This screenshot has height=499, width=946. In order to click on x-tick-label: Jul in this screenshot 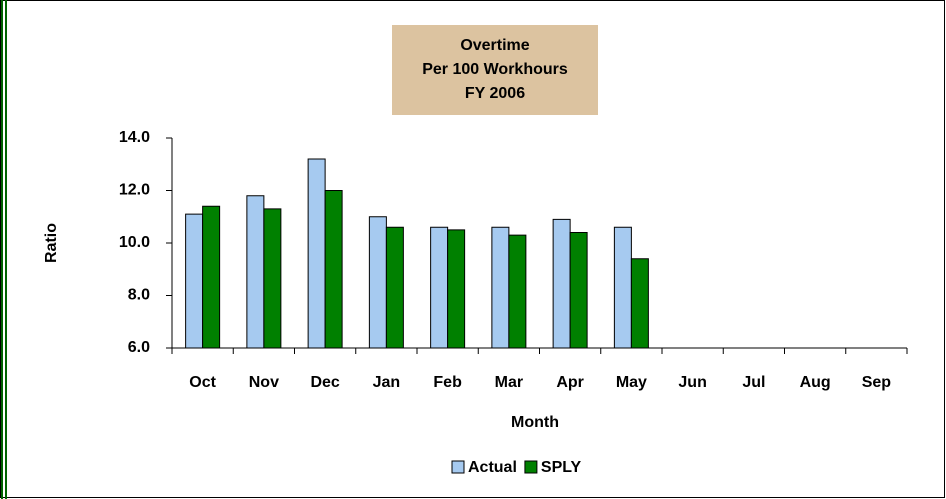, I will do `click(753, 382)`.